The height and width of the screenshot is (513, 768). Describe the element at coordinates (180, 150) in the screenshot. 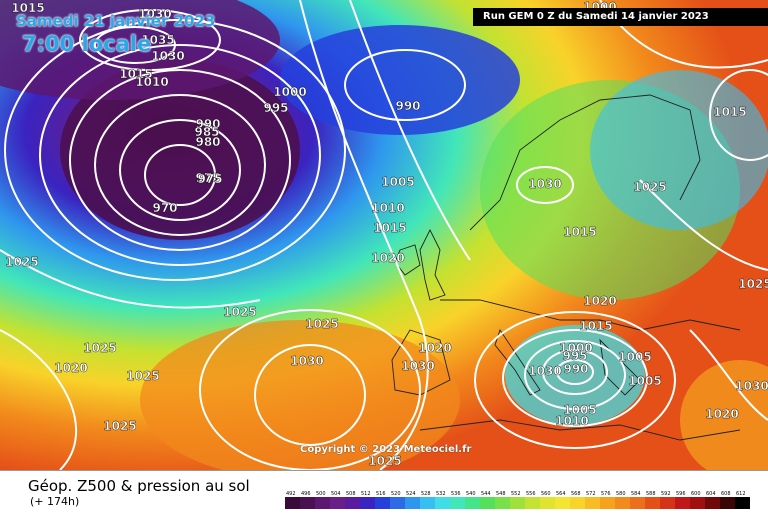

I see `deep-low-core` at that location.